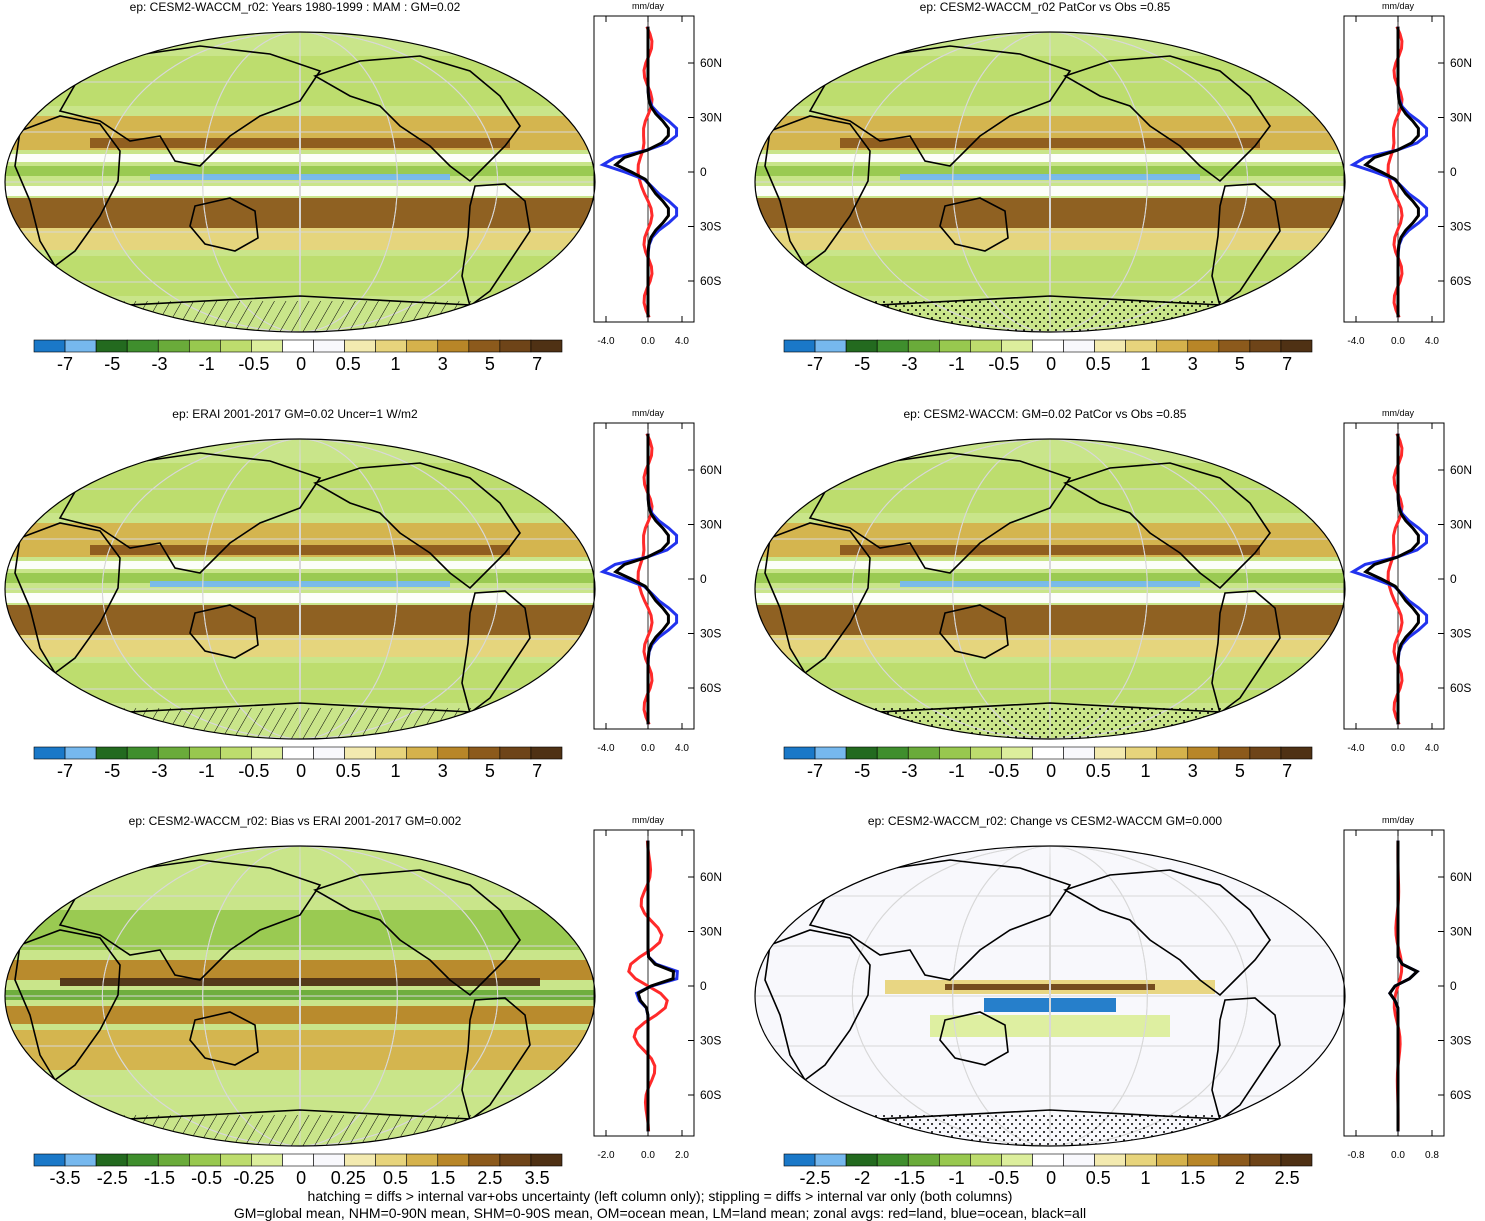  Describe the element at coordinates (1192, 364) in the screenshot. I see `colorbar-label: 3` at that location.